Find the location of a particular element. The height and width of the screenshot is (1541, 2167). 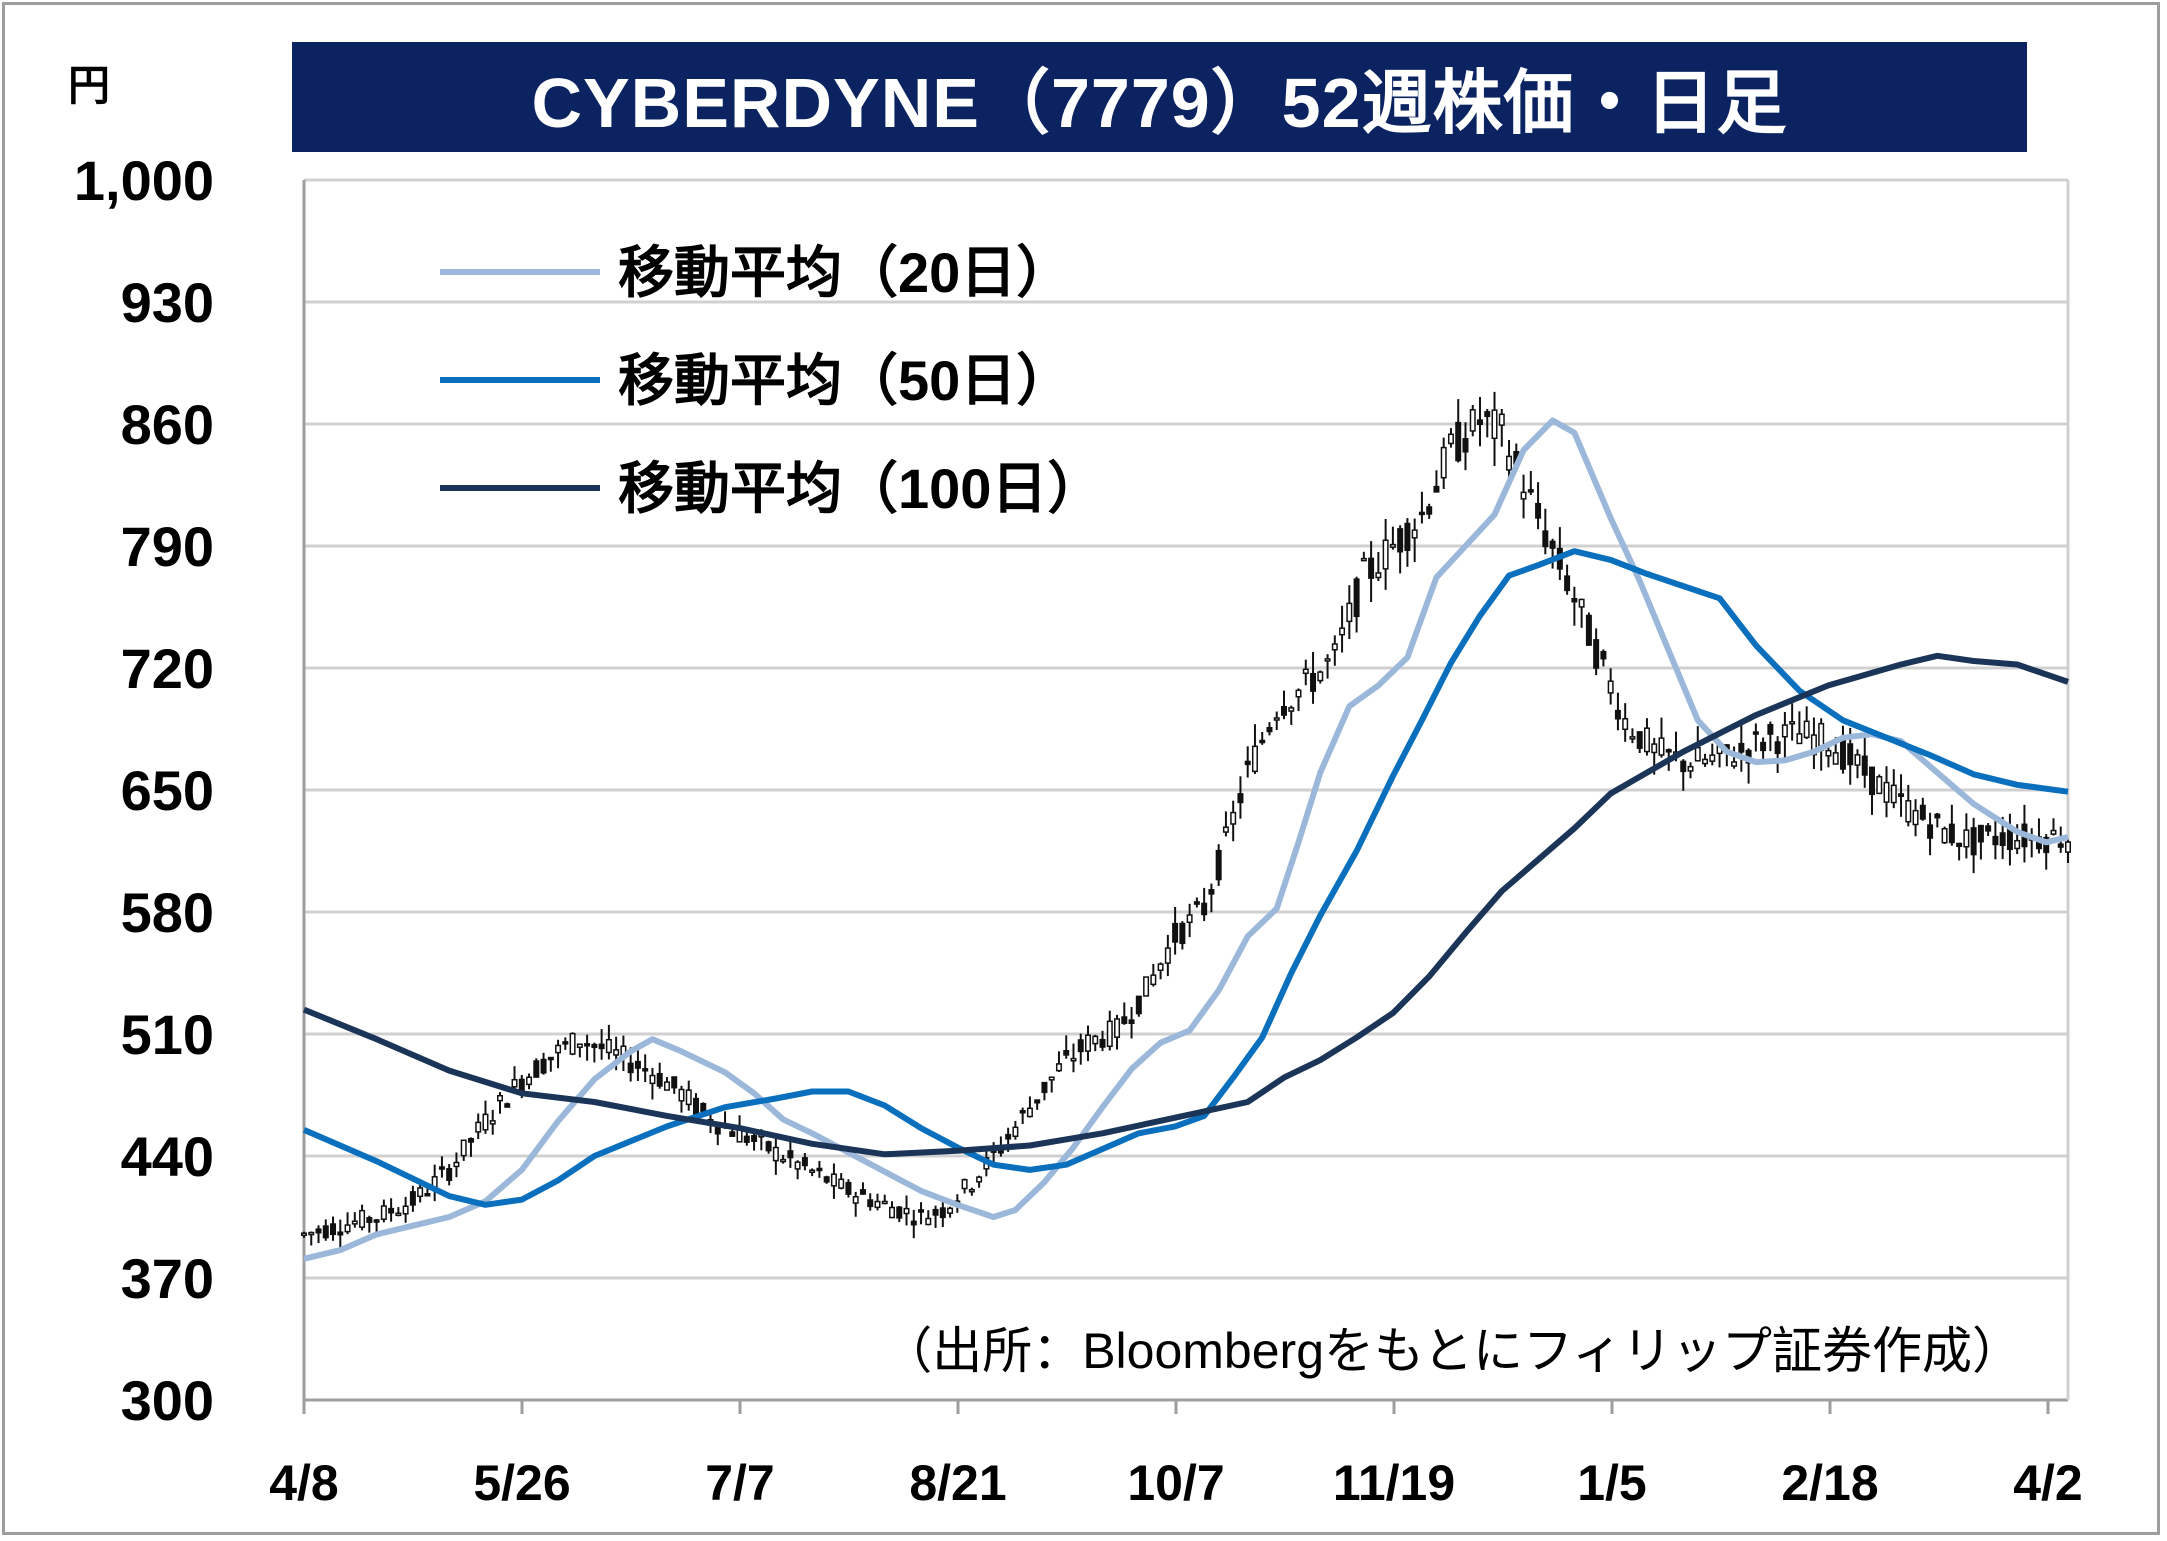

y-tick-label: 650 is located at coordinates (167, 790).